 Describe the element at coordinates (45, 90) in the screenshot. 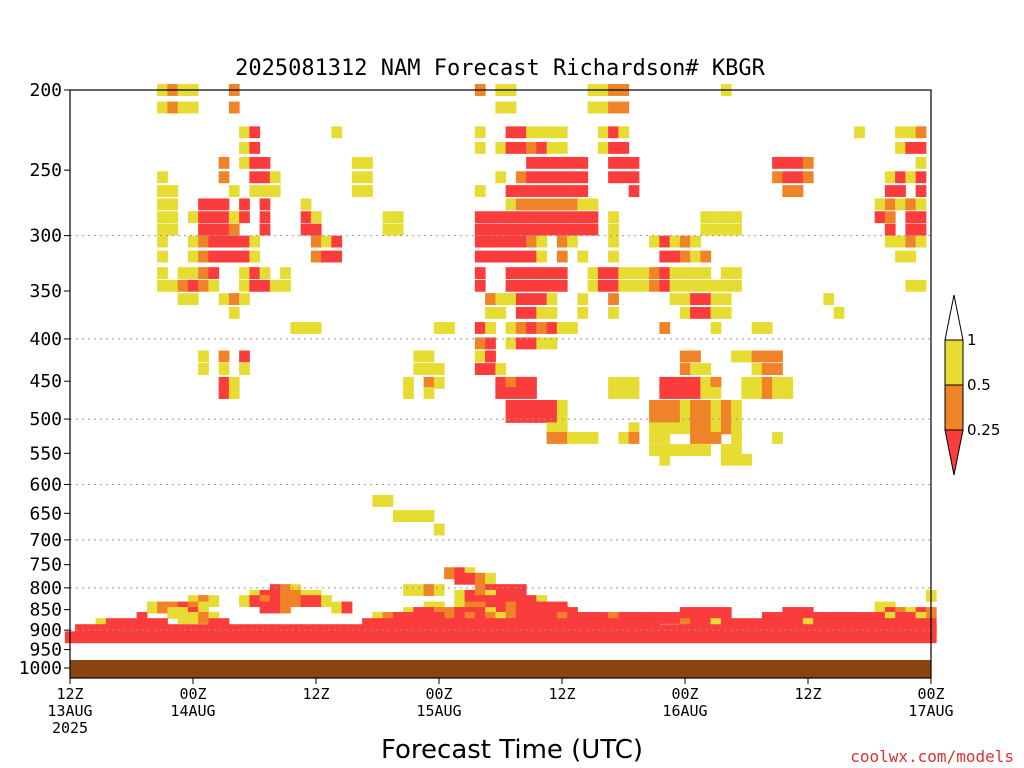

I see `y-tick-label: 200` at that location.